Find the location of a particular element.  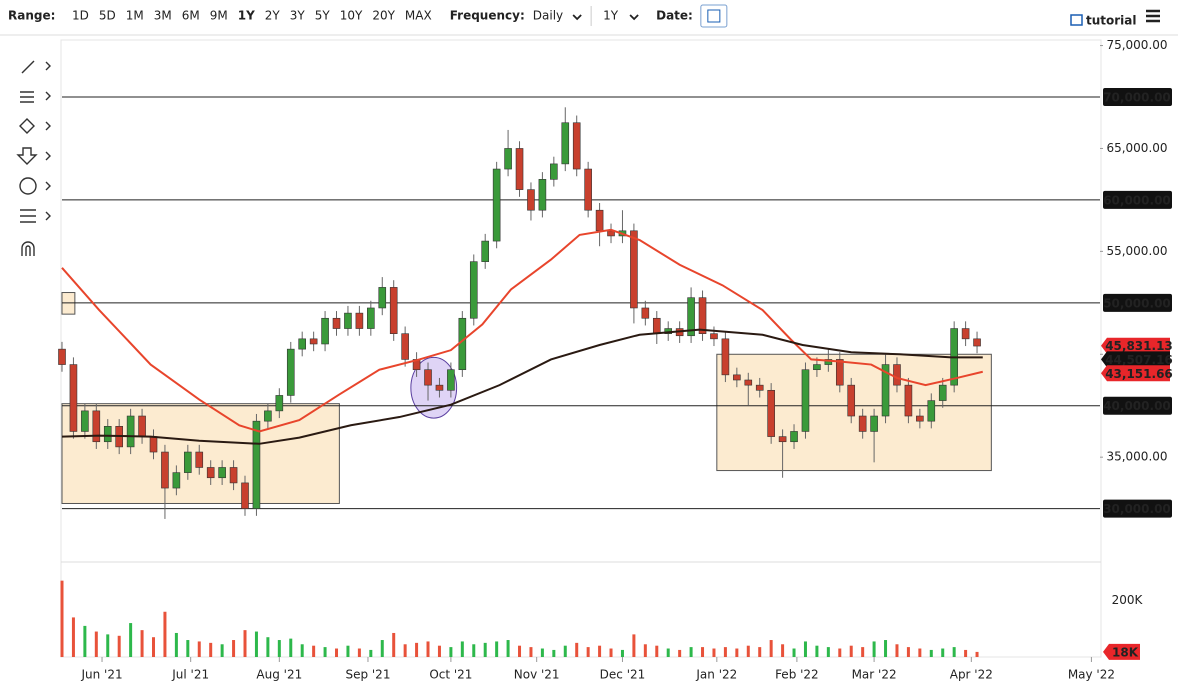

fib-tool is located at coordinates (35, 97).